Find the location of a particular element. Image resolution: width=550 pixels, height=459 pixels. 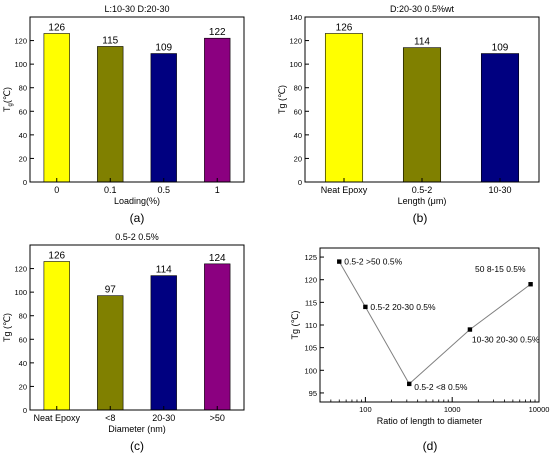

x-tick-label: 0 is located at coordinates (56, 190).